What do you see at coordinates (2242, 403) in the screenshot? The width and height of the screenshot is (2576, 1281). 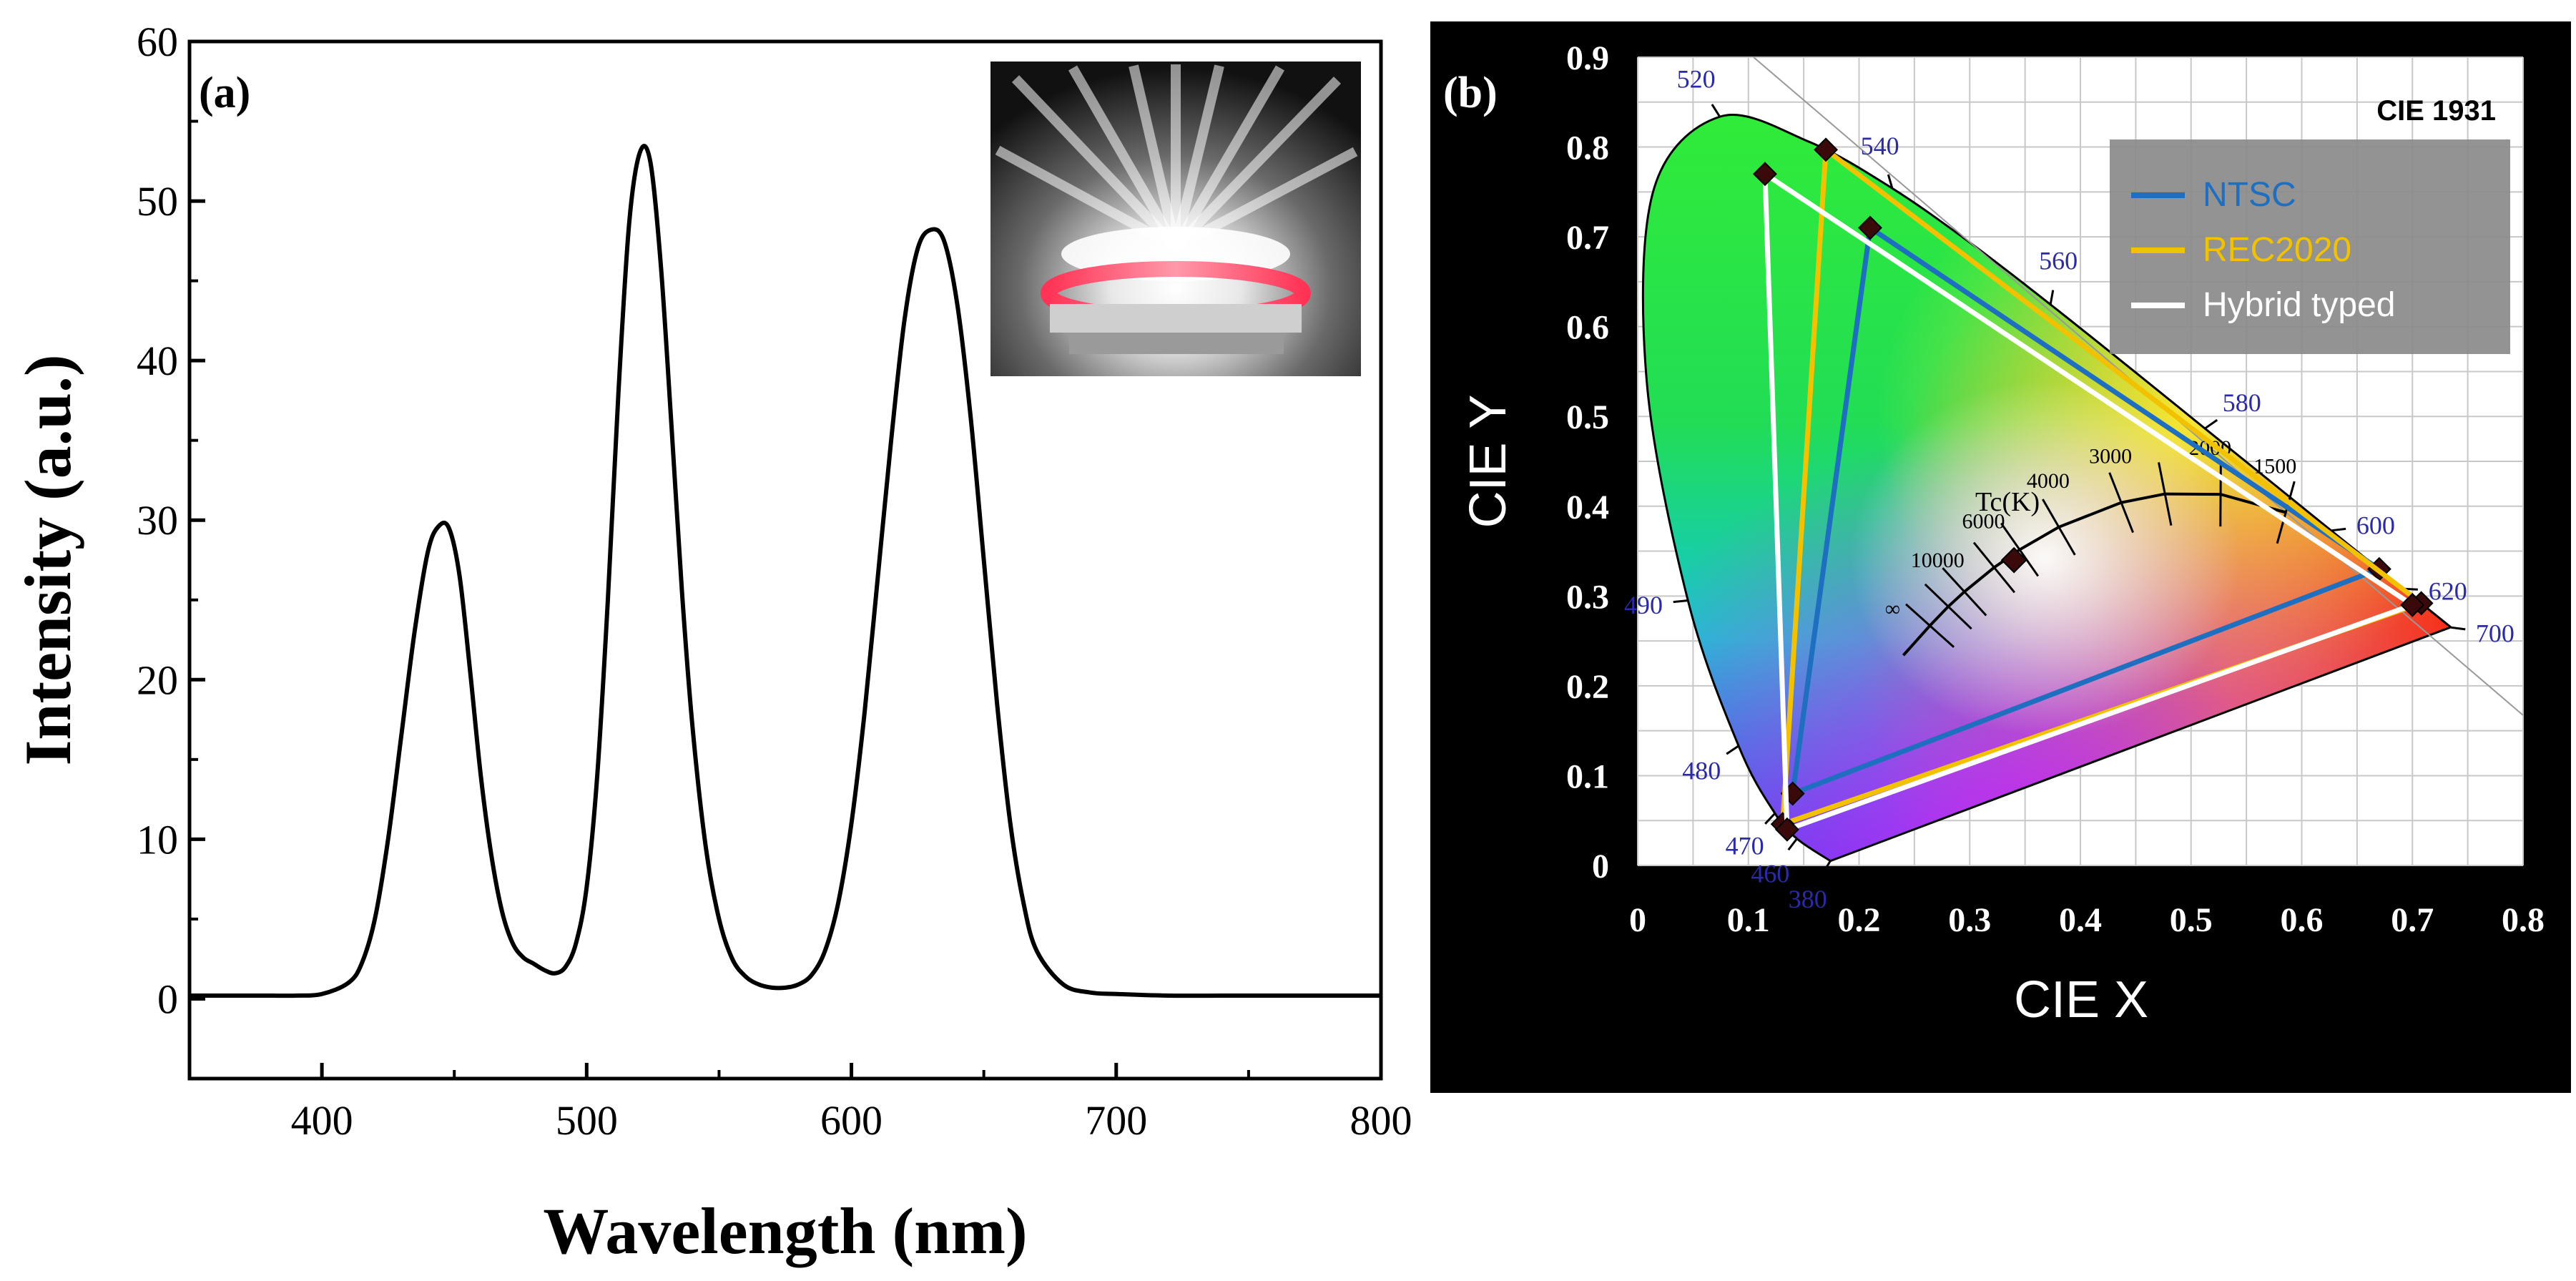 I see `wavelength-label: 580` at bounding box center [2242, 403].